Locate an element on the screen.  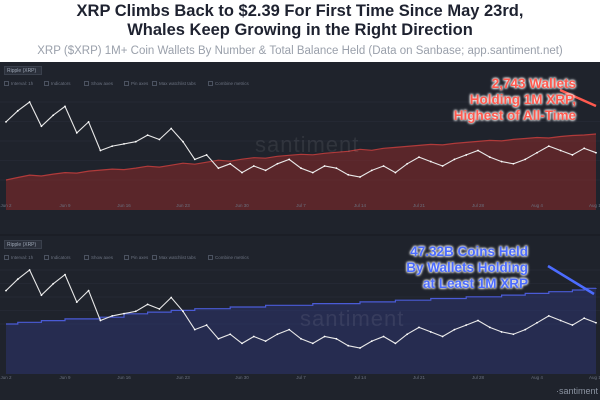
x-tick-label: Aug 4 is located at coordinates (537, 377).